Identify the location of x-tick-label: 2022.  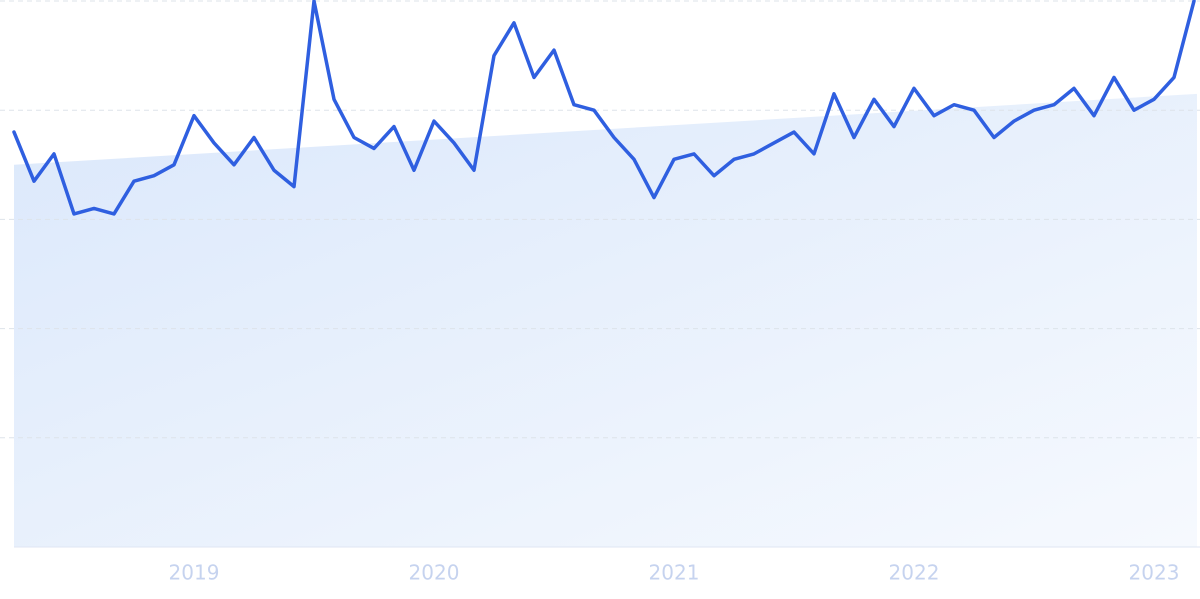
(914, 573).